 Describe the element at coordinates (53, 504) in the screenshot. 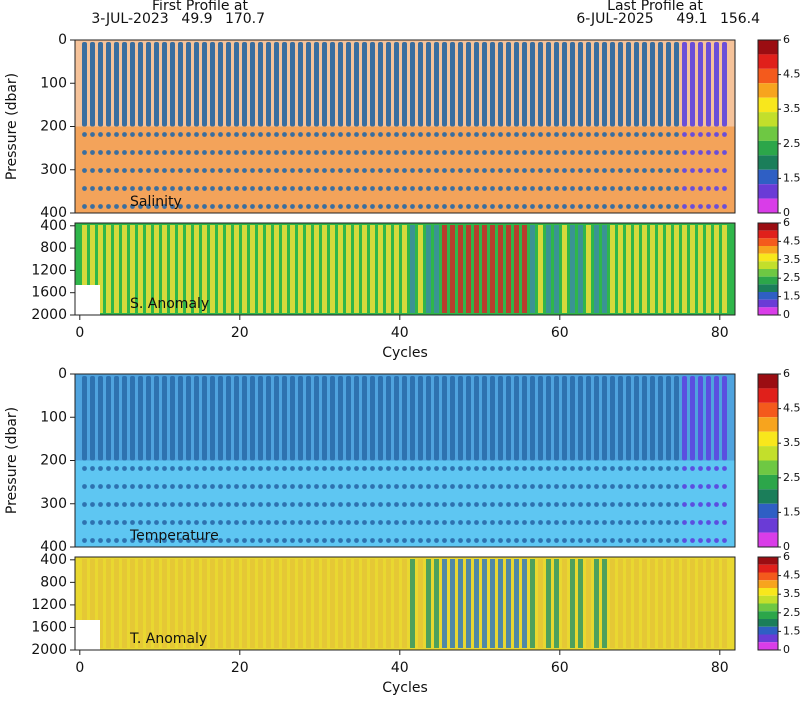

I see `y-tick-label: 300` at that location.